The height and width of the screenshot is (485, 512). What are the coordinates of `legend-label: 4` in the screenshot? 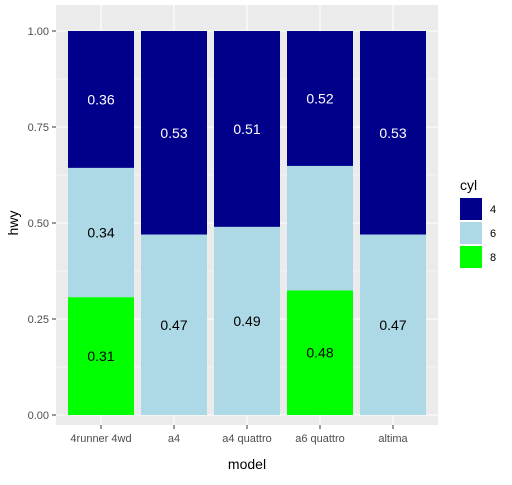 It's located at (493, 210).